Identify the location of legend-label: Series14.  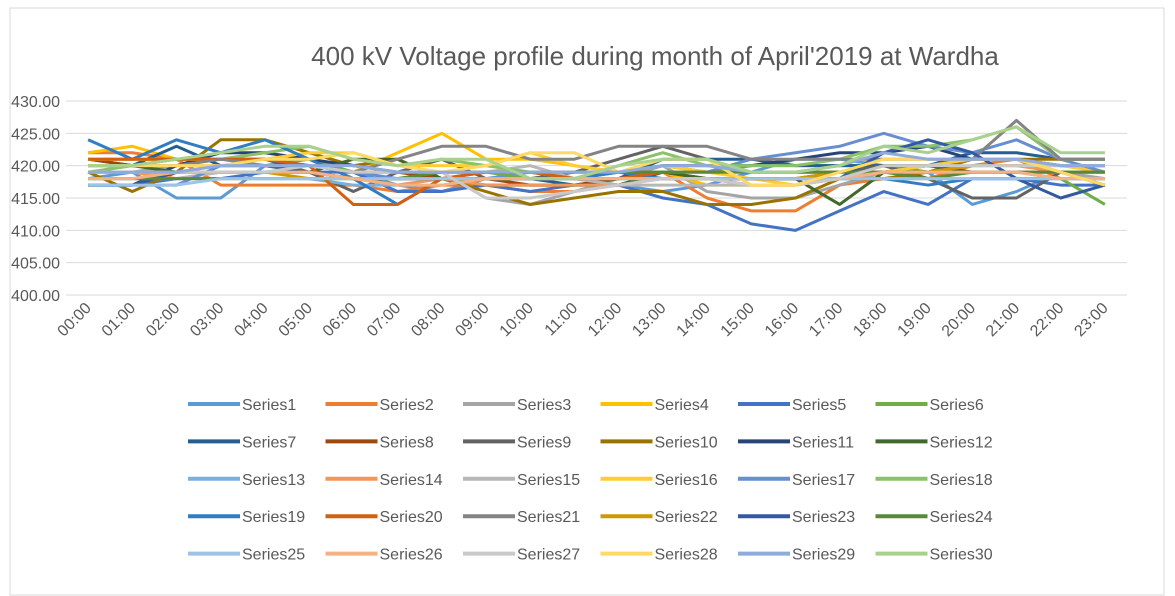
(411, 480).